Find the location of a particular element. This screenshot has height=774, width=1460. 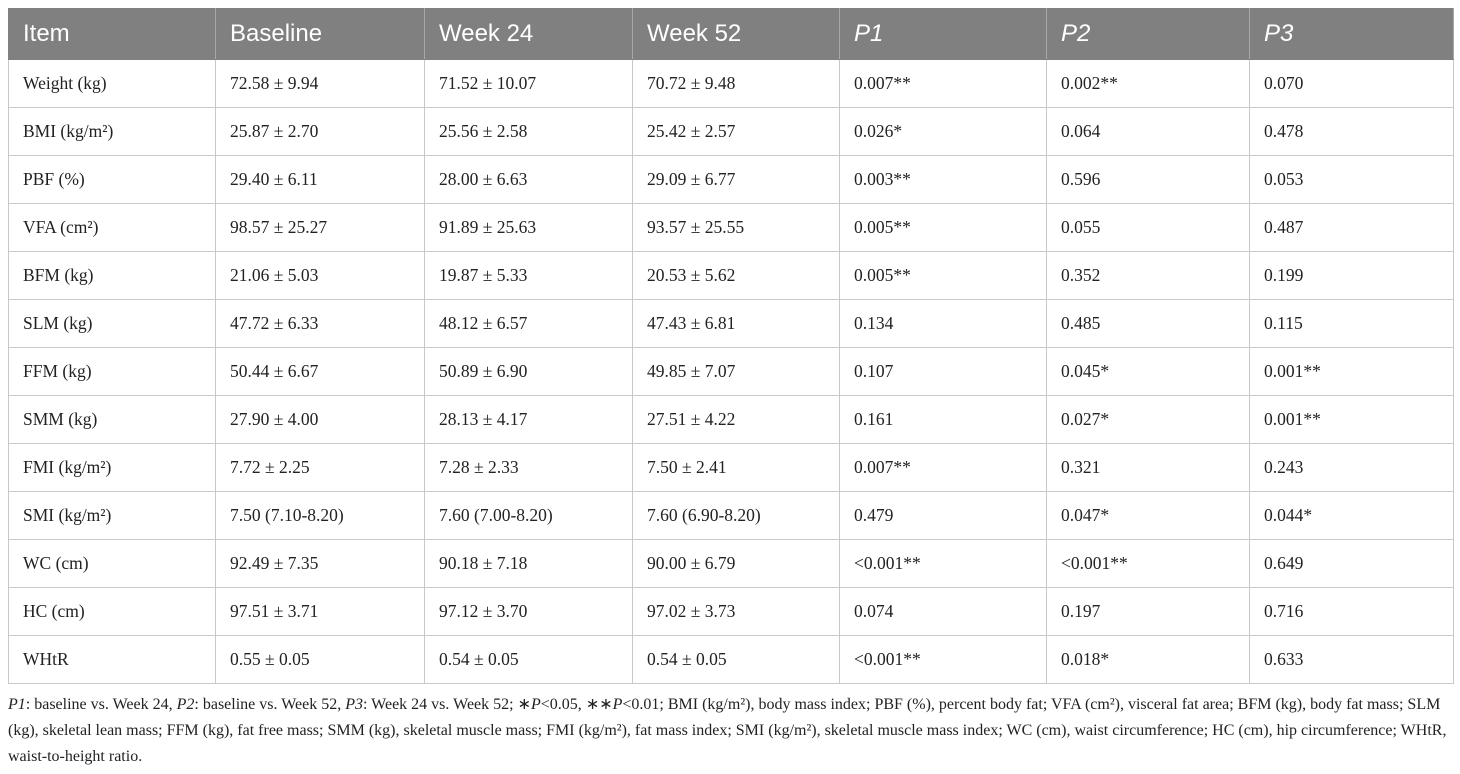

footnote-p2-label: P2 is located at coordinates (185, 704).